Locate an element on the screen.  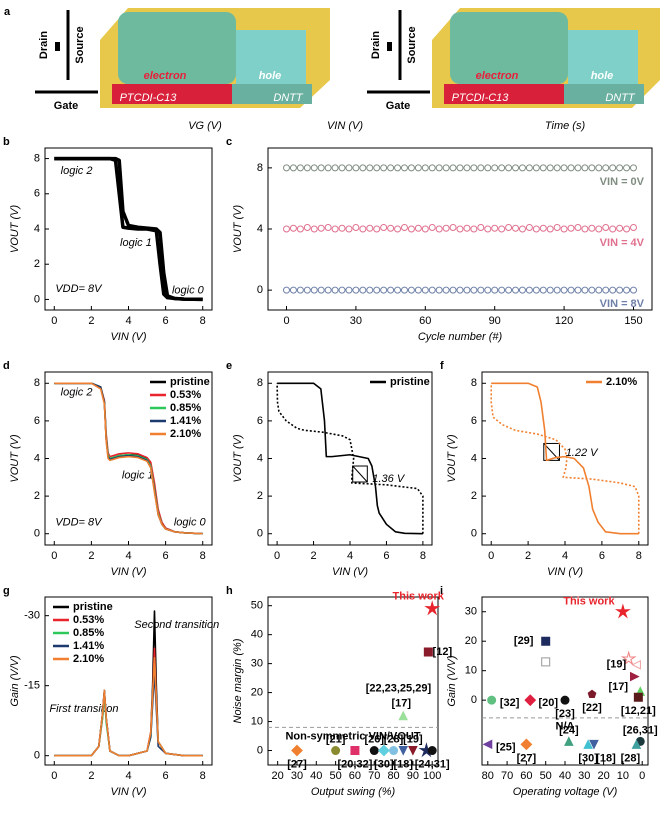
point-label: [20,32] is located at coordinates (355, 764).